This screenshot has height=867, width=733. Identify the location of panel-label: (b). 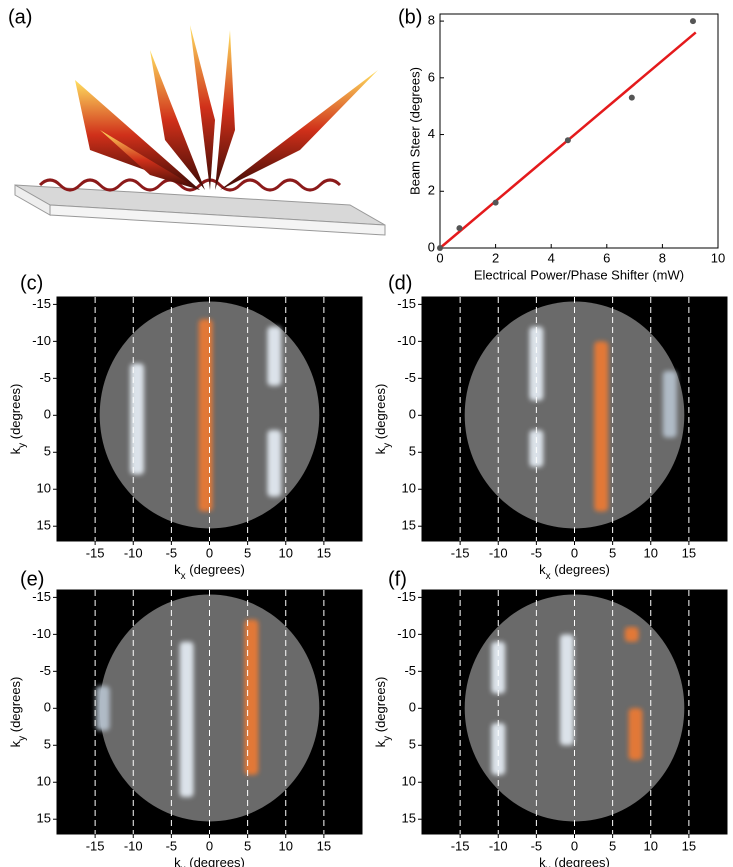
(410, 17).